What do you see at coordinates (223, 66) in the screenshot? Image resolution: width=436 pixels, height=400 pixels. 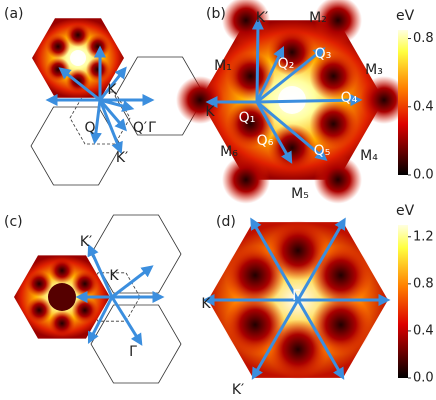 I see `point-label: M₁` at bounding box center [223, 66].